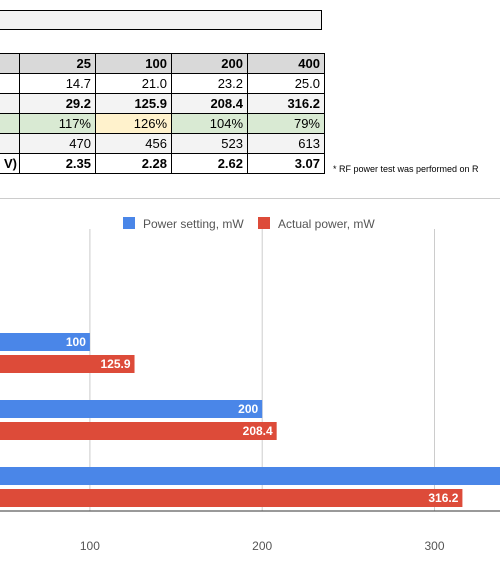 This screenshot has width=500, height=585. Describe the element at coordinates (443, 498) in the screenshot. I see `bar-data-label: 316.2` at that location.